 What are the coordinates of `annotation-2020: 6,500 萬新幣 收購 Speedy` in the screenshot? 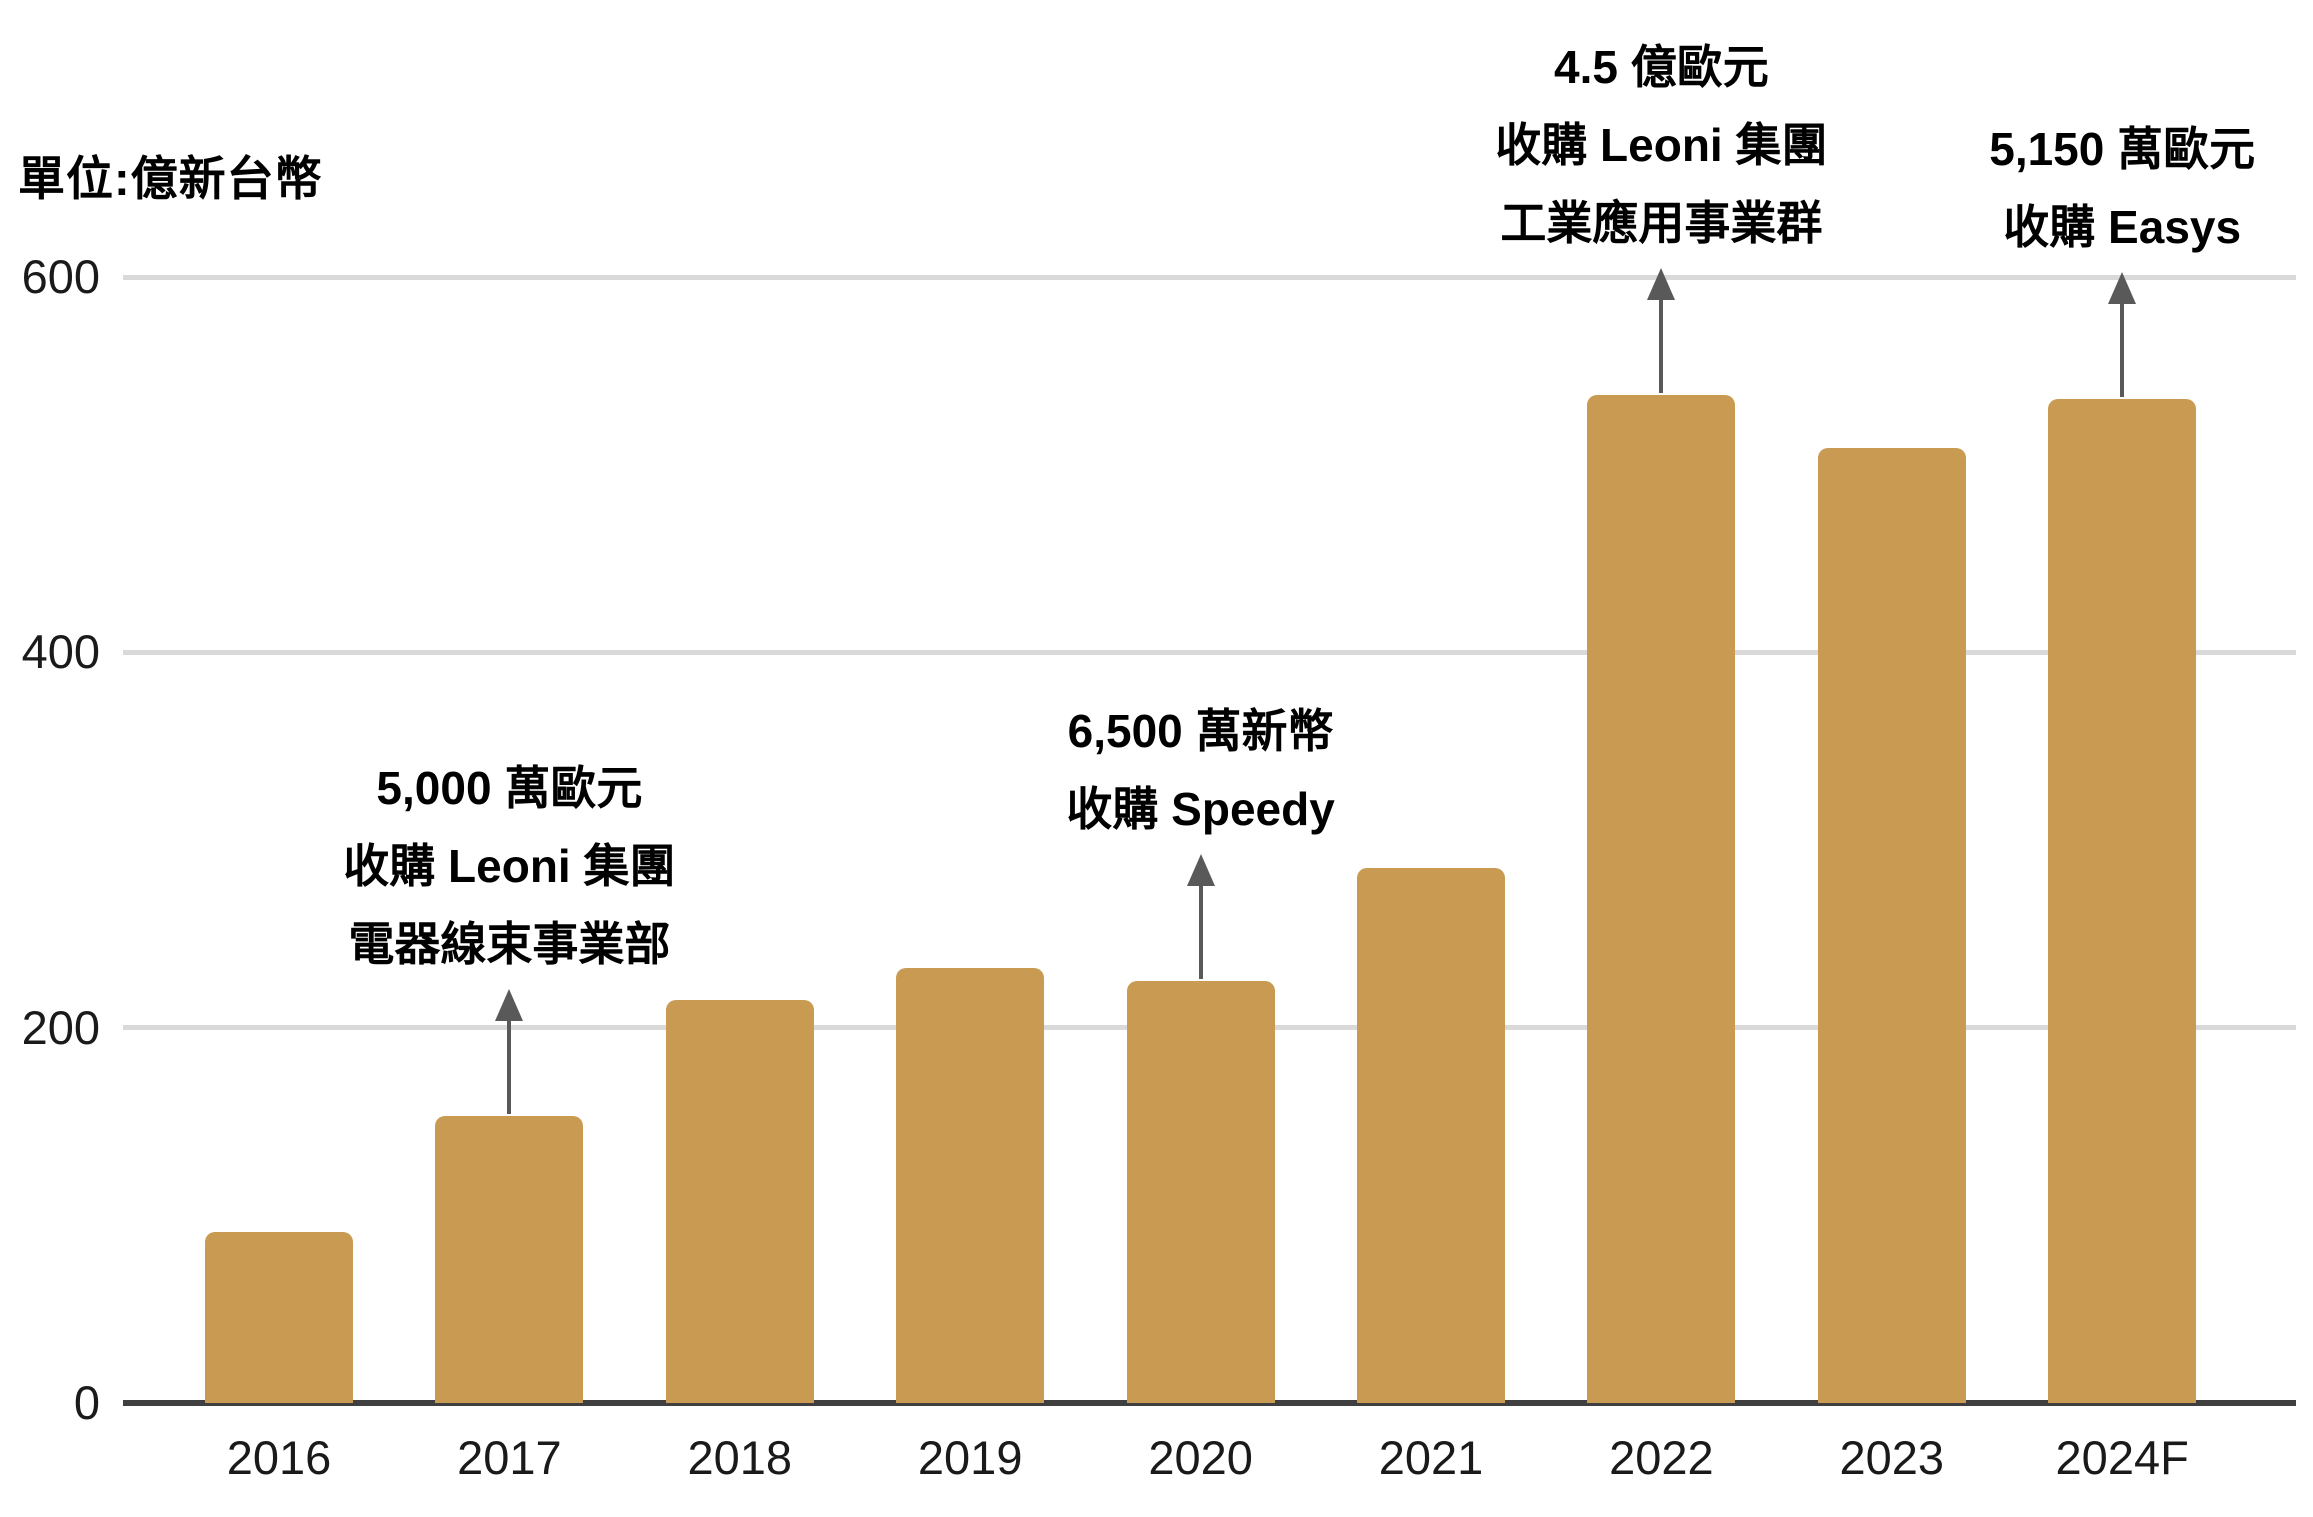 It's located at (1200, 770).